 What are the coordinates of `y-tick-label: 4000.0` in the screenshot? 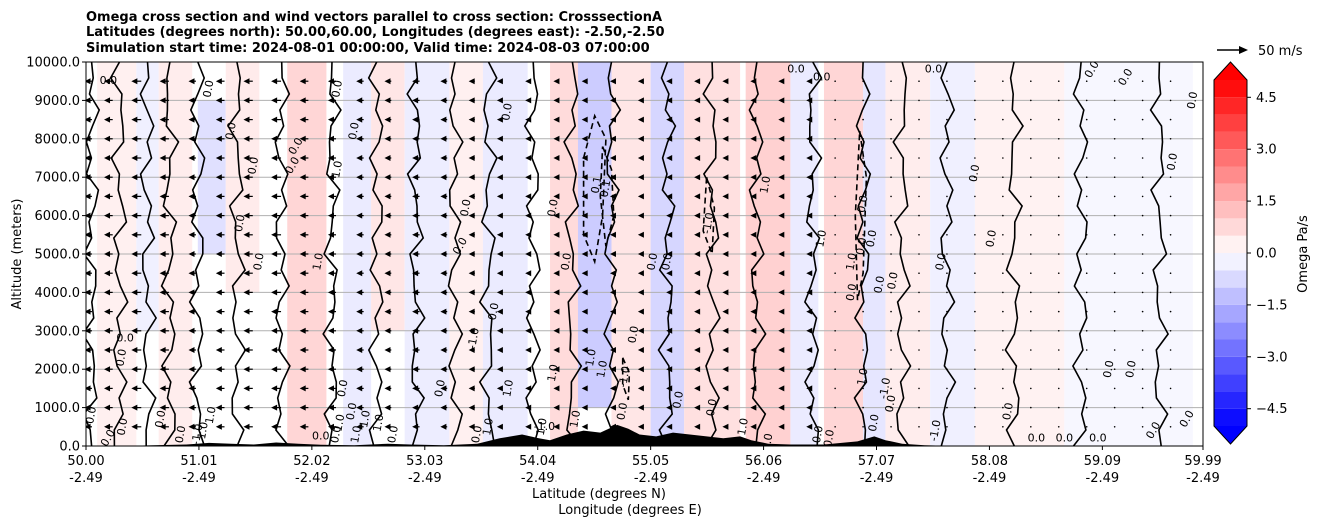 It's located at (58, 293).